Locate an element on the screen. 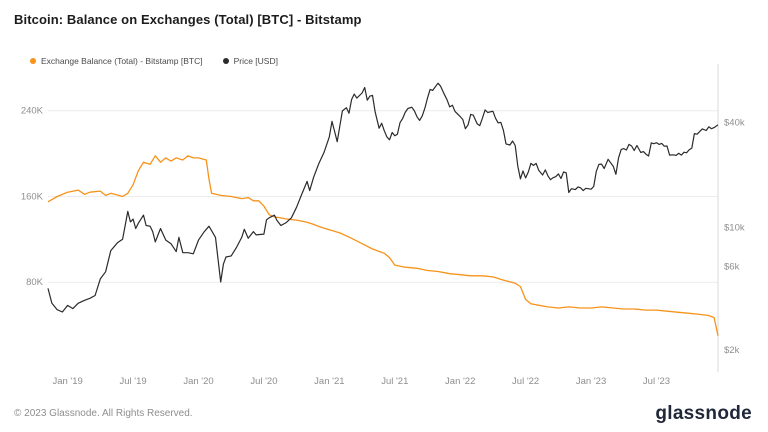 Image resolution: width=768 pixels, height=432 pixels. x-axis-tick-label: Jul '23 is located at coordinates (656, 381).